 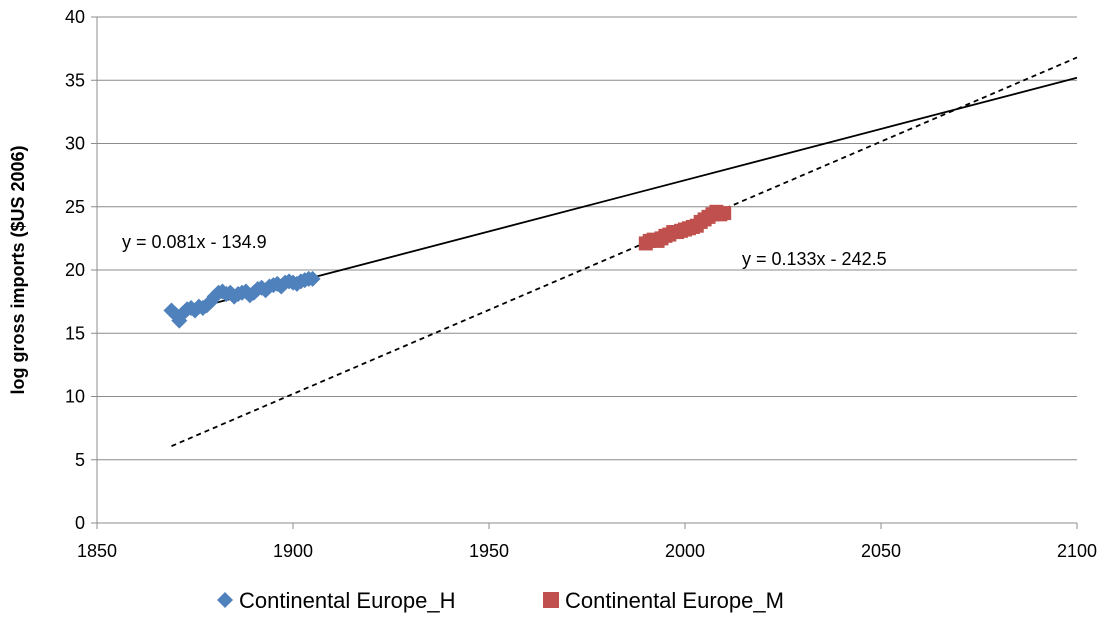 I want to click on y-tick-label: 35, so click(x=75, y=80).